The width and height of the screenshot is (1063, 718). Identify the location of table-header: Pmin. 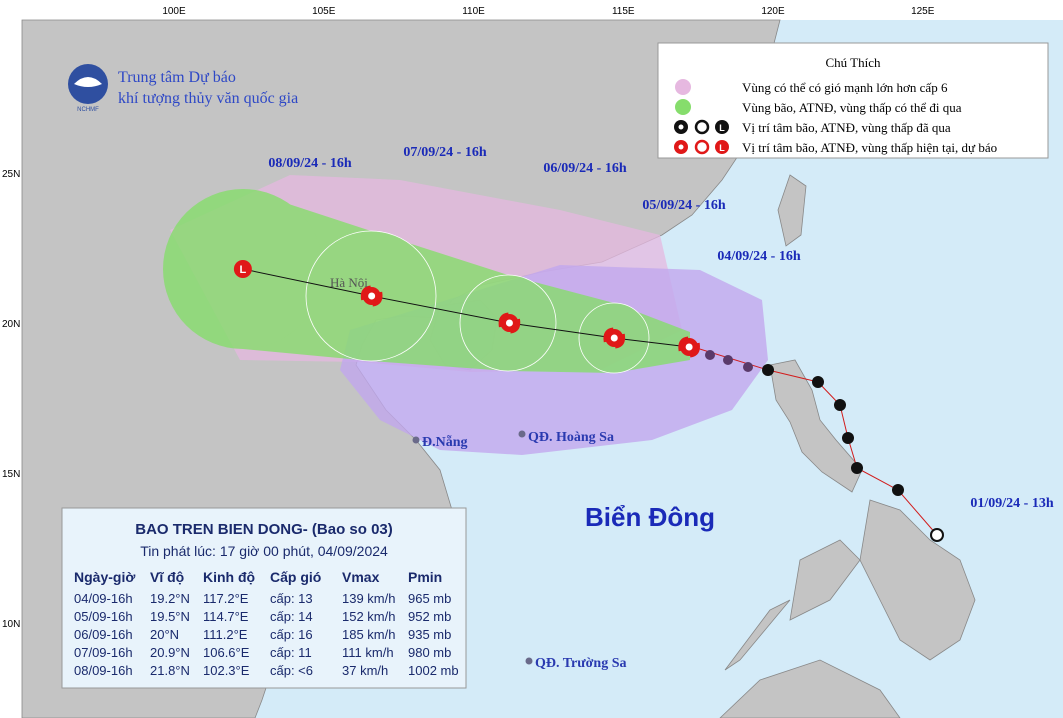
(425, 577).